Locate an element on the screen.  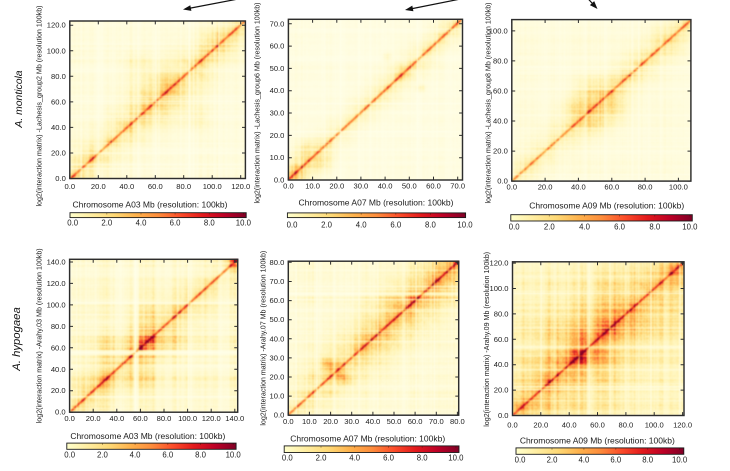
svg-text:Chromosome A07 Mb (resolution: Chromosome A07 Mb (resolution: 100kb) is located at coordinates (367, 438).